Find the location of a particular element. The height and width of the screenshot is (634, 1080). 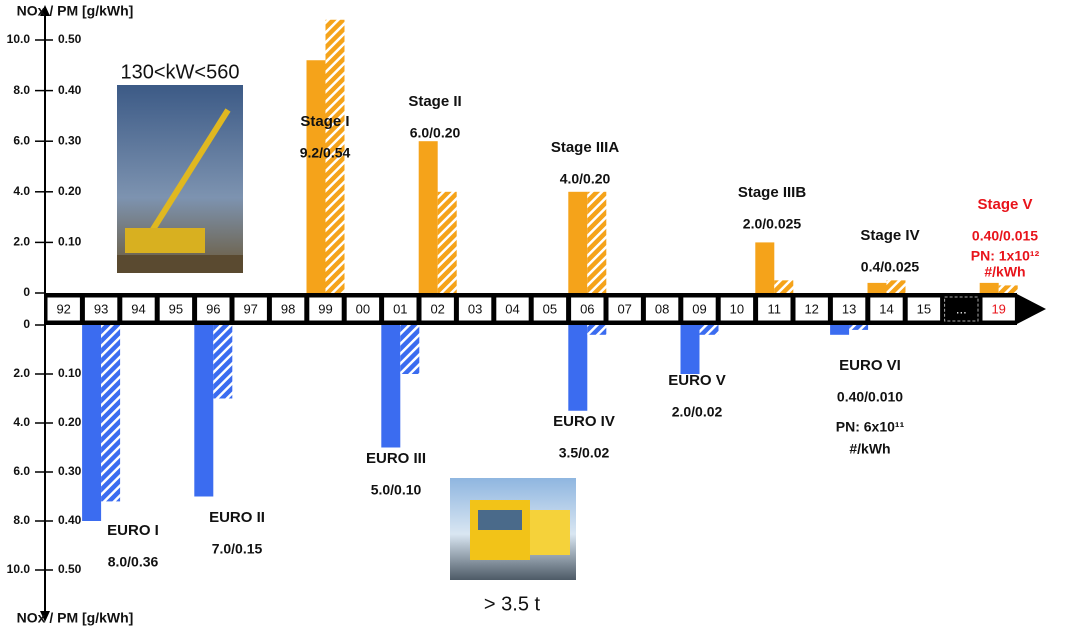

x-tick-label: 92 is located at coordinates (63, 308).